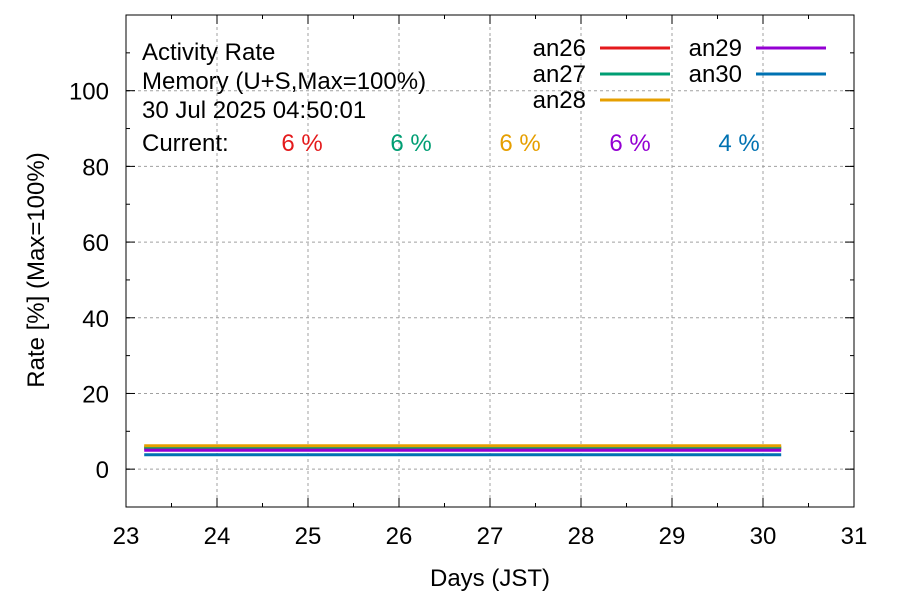 The image size is (900, 600). I want to click on x-tick-label: 25, so click(308, 536).